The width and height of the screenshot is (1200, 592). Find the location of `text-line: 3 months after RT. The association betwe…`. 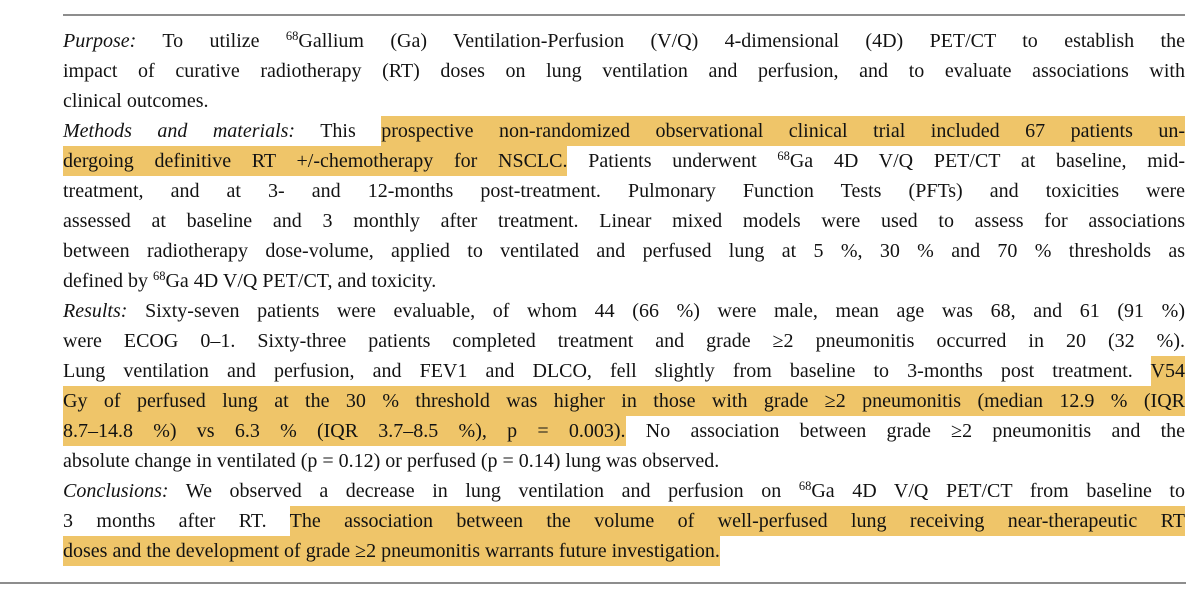

text-line: 3 months after RT. The association betwe… is located at coordinates (624, 521).